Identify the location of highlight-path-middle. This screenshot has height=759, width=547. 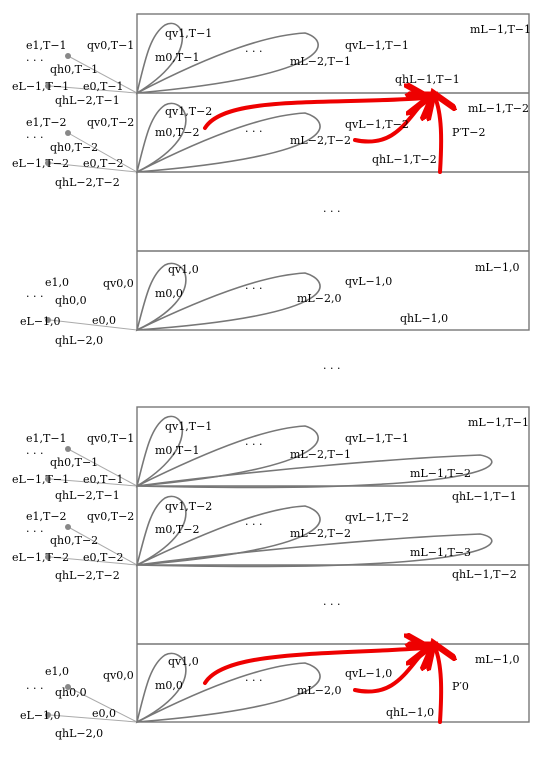
(391, 670).